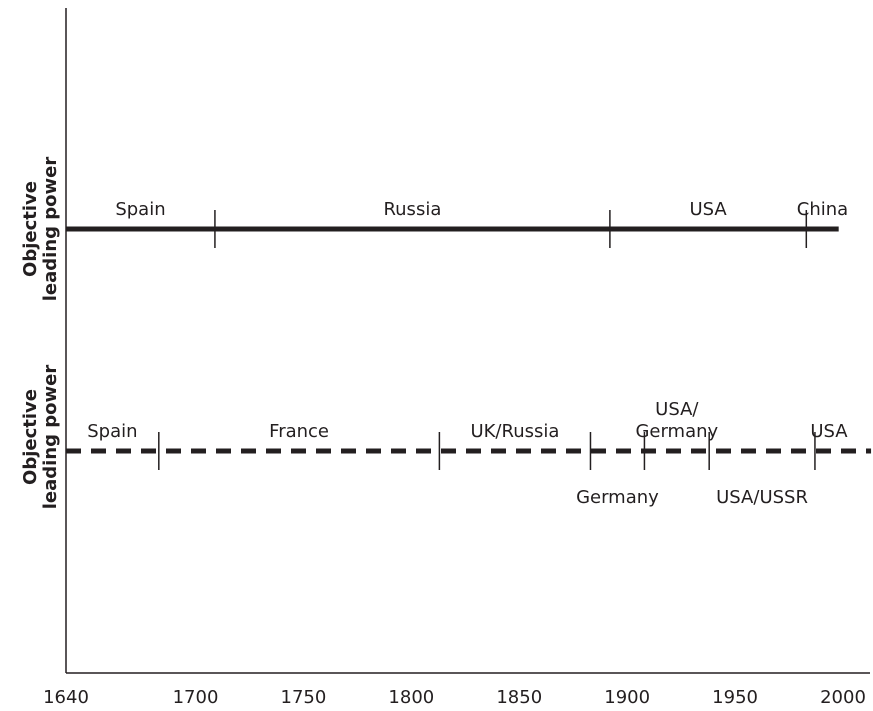 The width and height of the screenshot is (873, 711). Describe the element at coordinates (735, 697) in the screenshot. I see `x-tick-label-1950: 1950` at that location.